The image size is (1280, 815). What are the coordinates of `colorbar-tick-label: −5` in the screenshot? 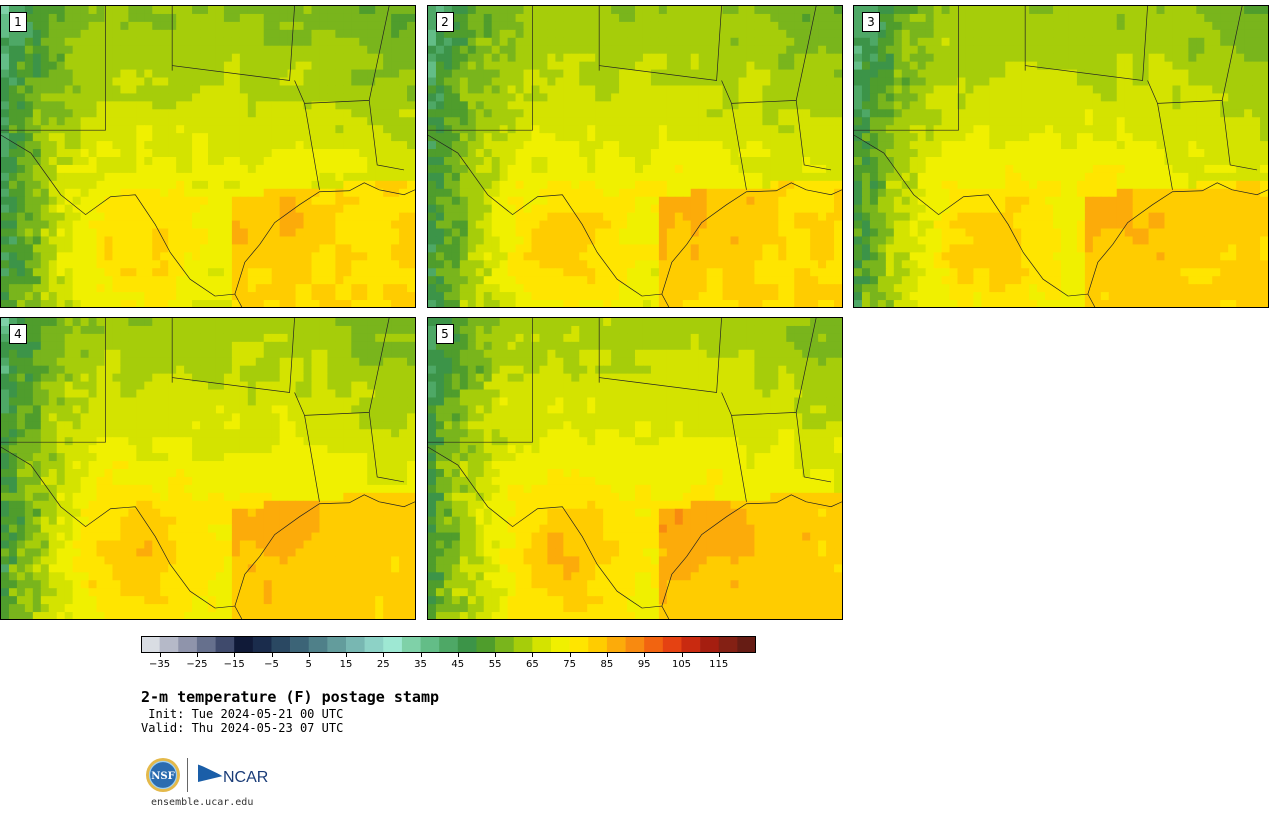 It's located at (271, 664).